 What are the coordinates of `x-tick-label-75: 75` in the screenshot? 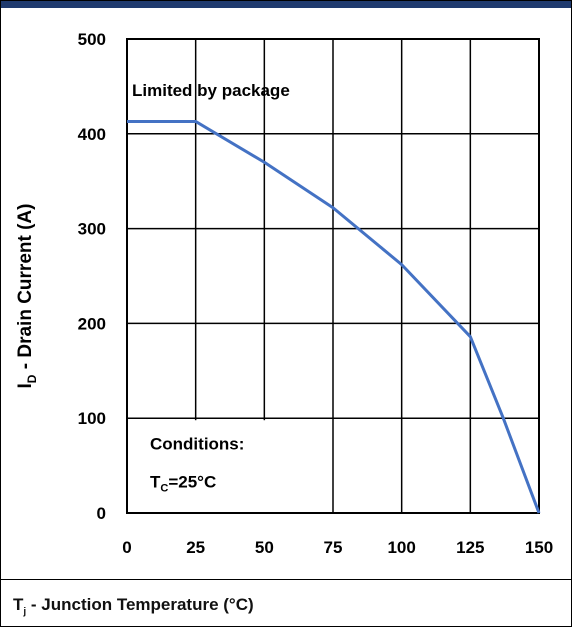 It's located at (333, 547).